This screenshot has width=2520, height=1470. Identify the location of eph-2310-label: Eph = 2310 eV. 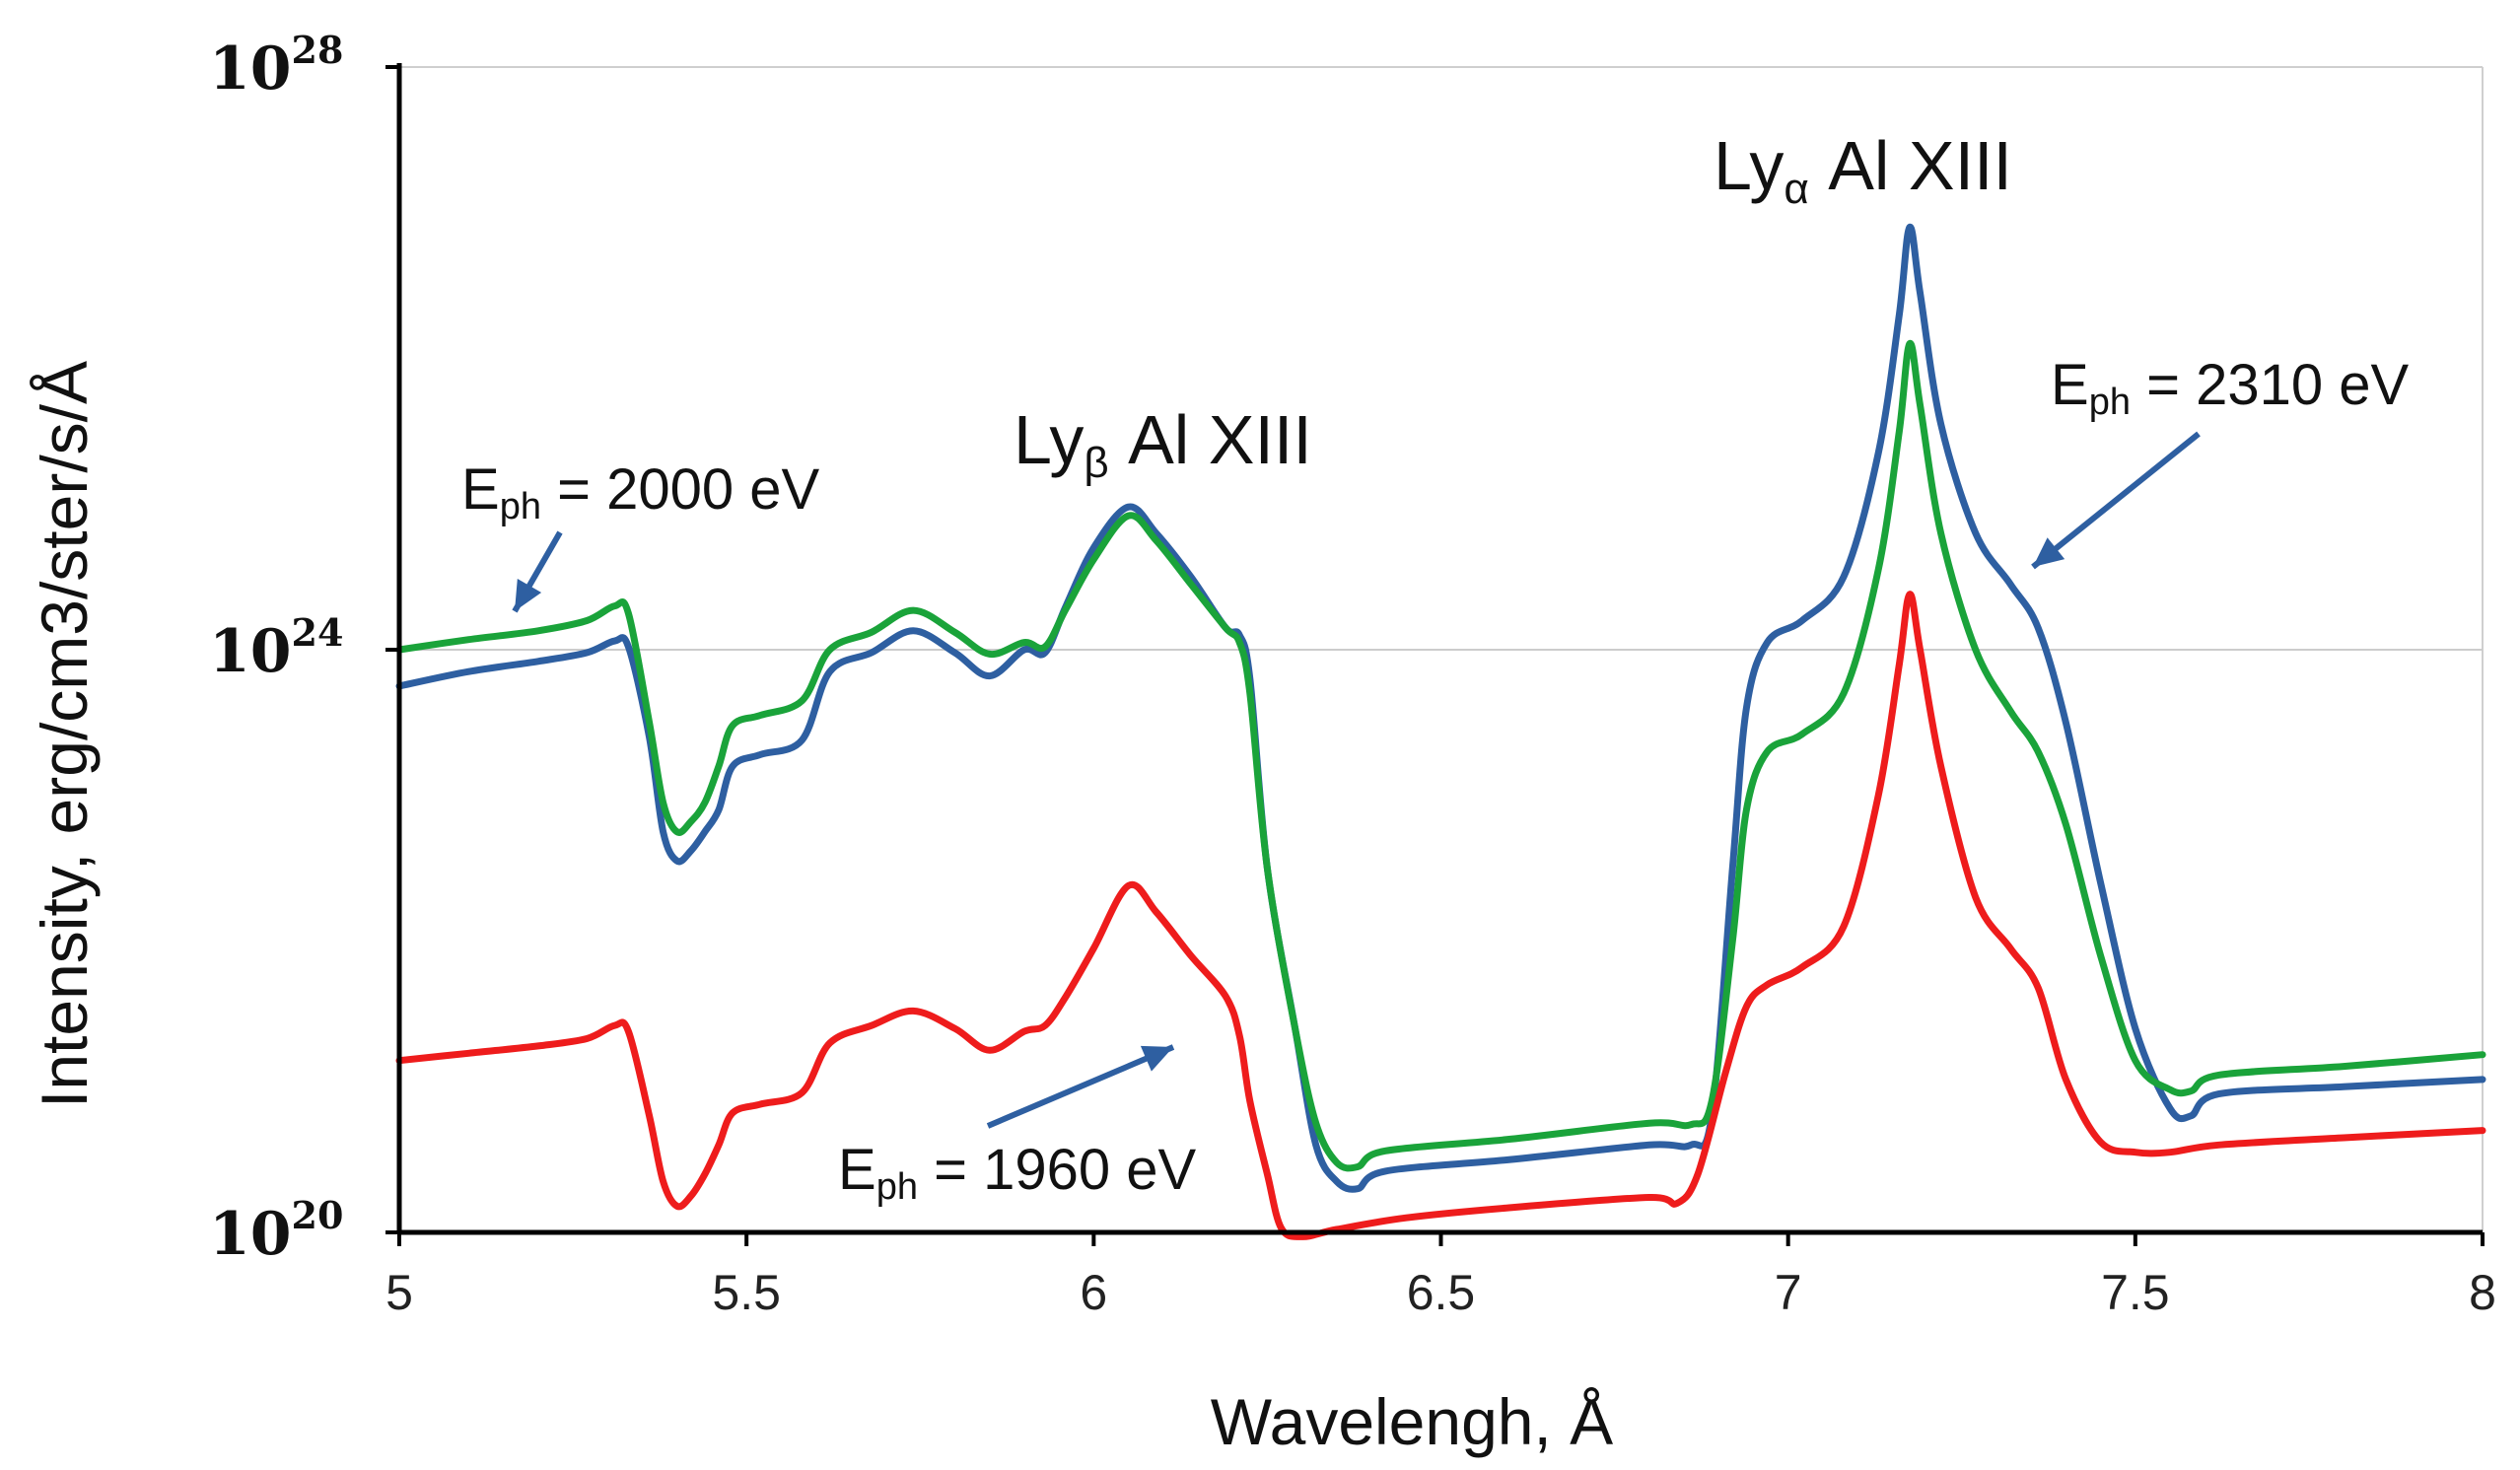
(2230, 388).